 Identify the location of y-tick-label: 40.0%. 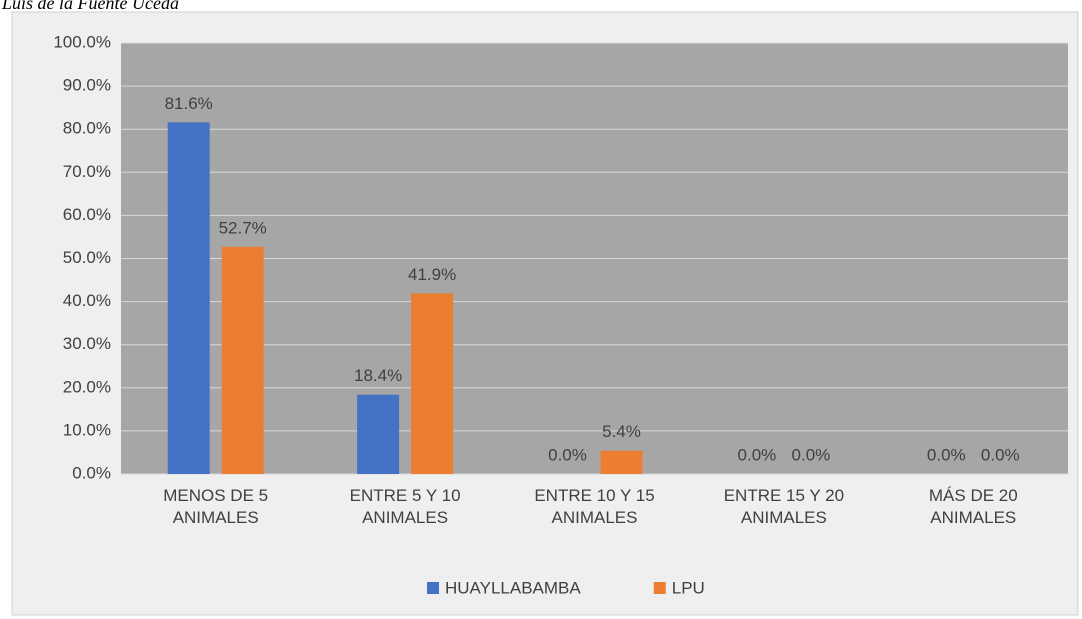
(87, 300).